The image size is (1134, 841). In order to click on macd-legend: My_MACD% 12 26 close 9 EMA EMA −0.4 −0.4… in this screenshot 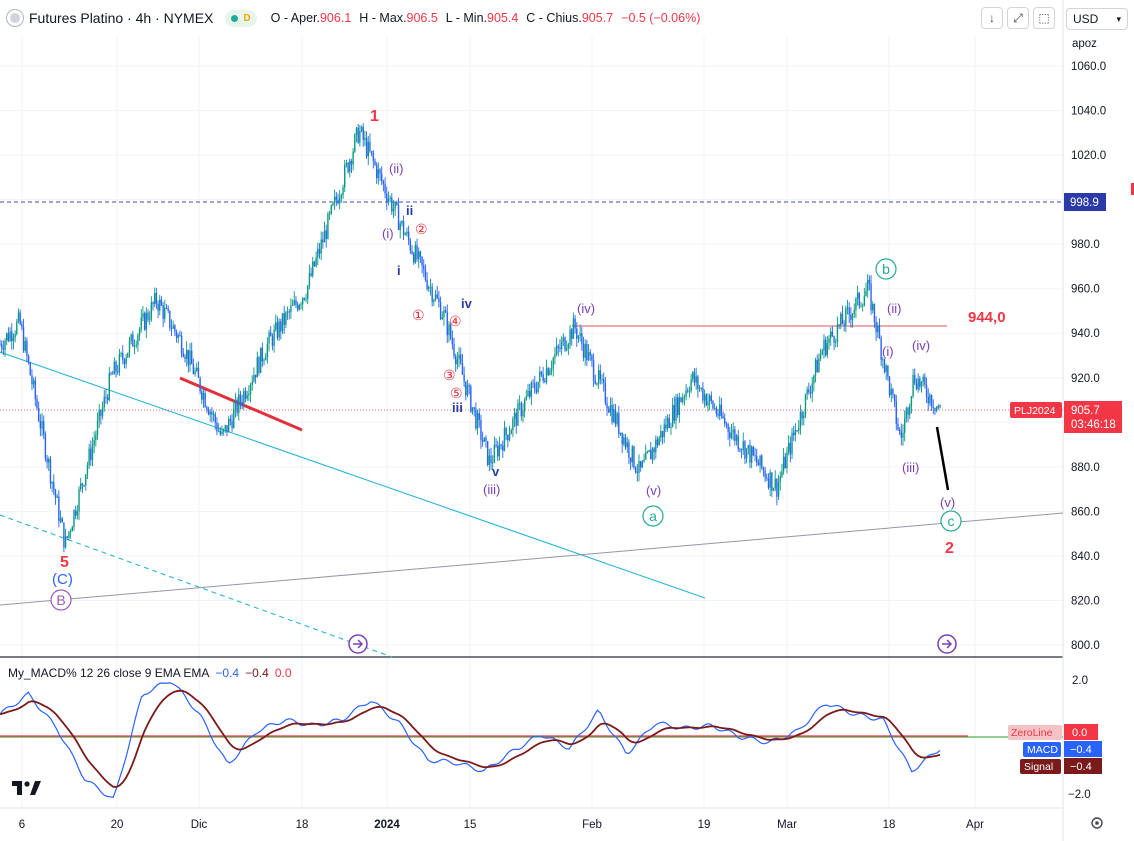, I will do `click(150, 673)`.